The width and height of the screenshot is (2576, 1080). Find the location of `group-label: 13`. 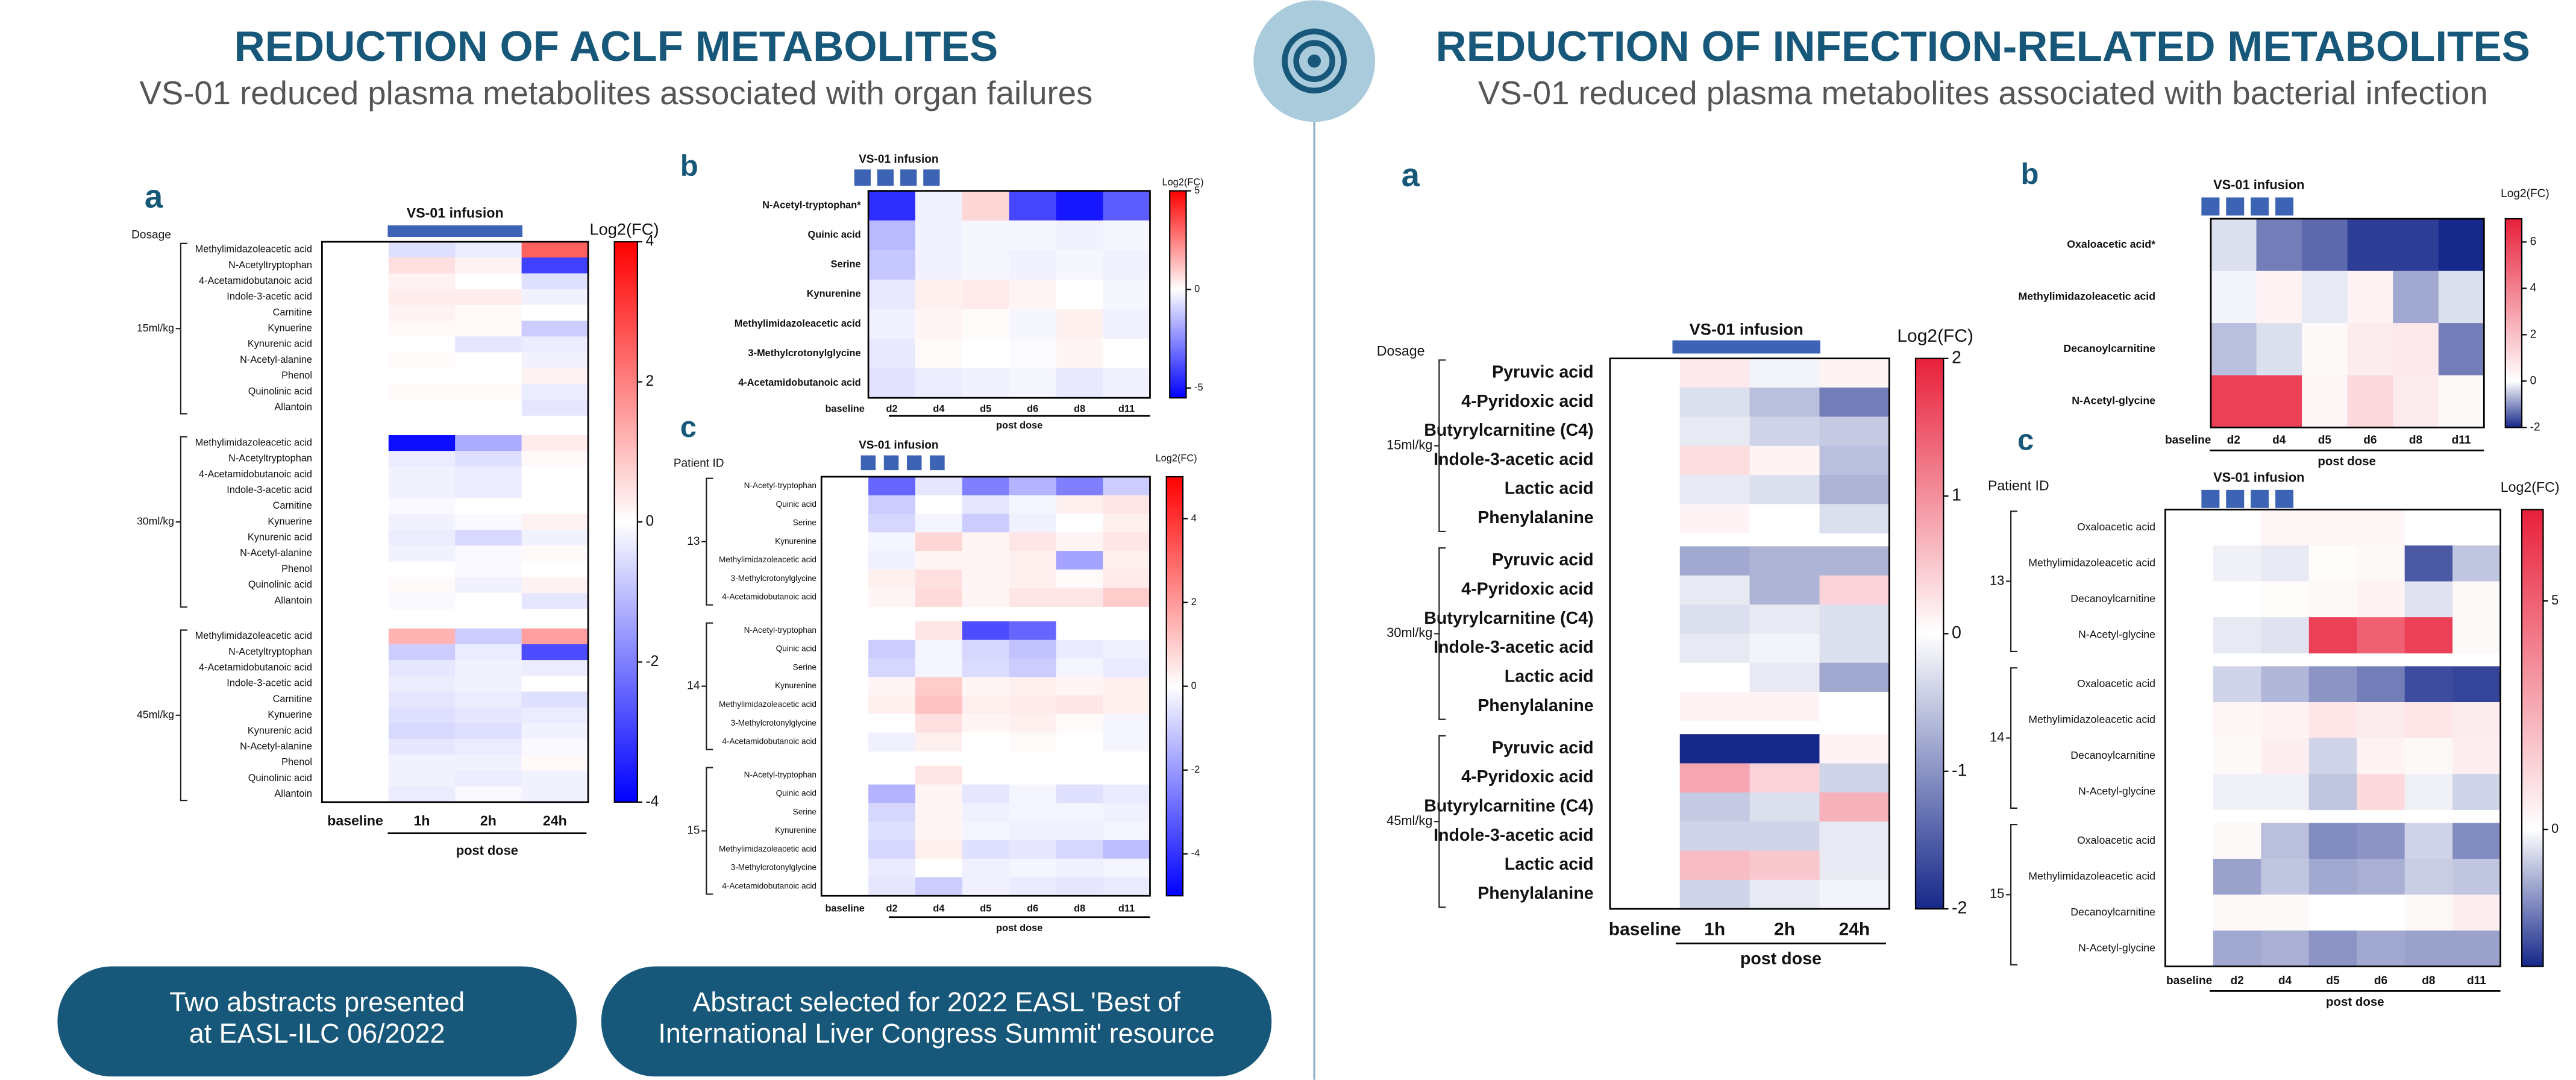

group-label: 13 is located at coordinates (1997, 580).